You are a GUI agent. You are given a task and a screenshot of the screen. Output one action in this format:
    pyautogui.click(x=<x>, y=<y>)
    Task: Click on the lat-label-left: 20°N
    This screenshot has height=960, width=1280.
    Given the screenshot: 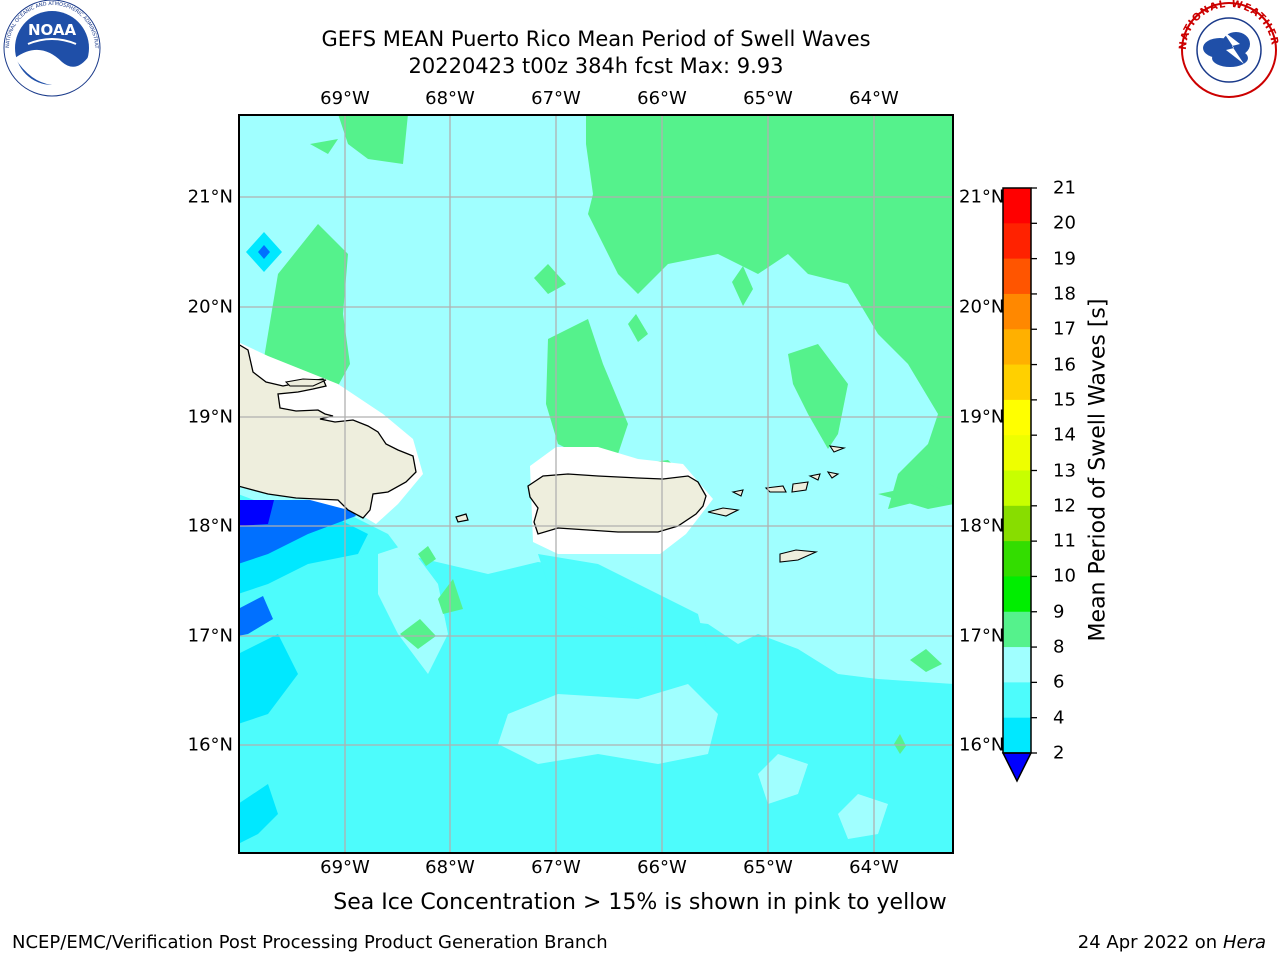 What is the action you would take?
    pyautogui.click(x=210, y=307)
    